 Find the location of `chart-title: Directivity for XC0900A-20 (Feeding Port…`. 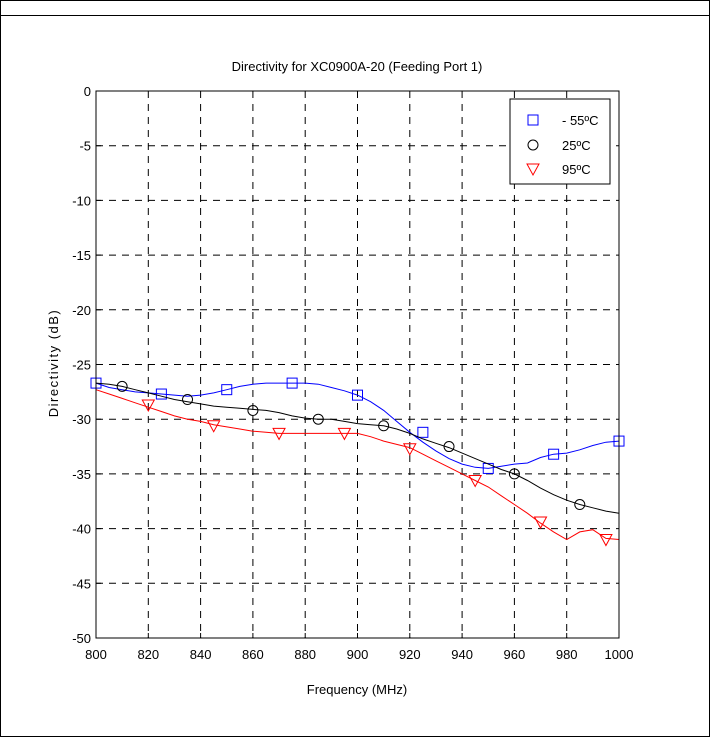

chart-title: Directivity for XC0900A-20 (Feeding Port… is located at coordinates (357, 66).